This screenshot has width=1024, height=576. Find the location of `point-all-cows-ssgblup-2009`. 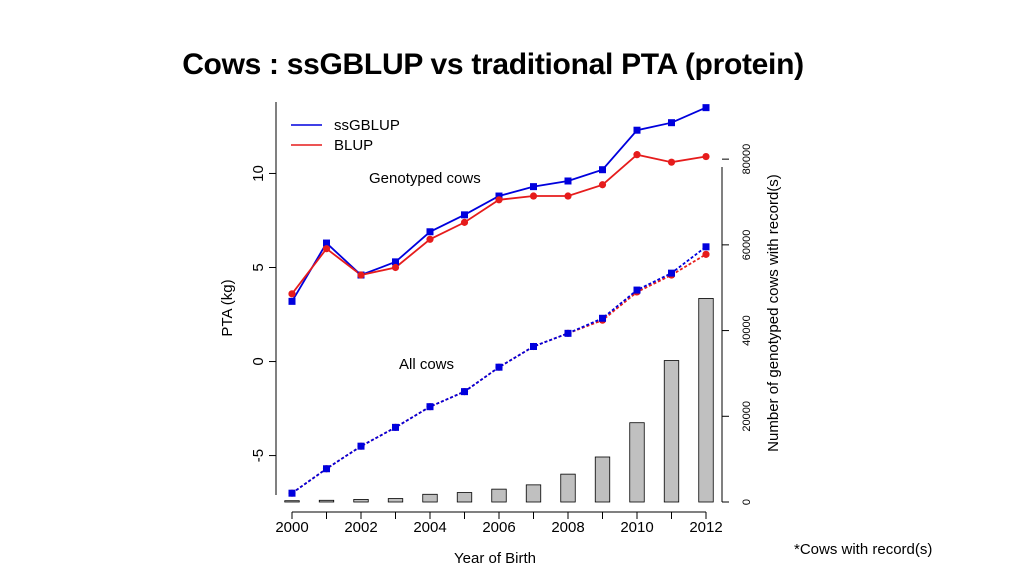

point-all-cows-ssgblup-2009 is located at coordinates (602, 318).